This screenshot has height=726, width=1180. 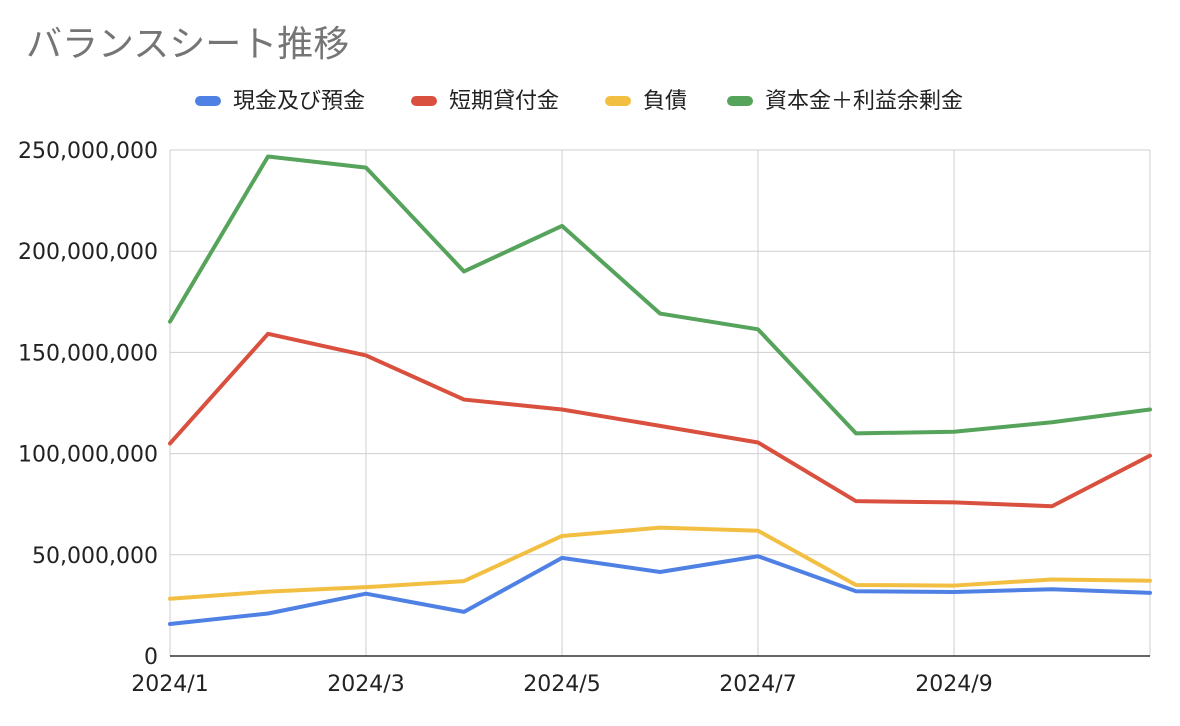 I want to click on legend: 現金及び預金 短期貸付金 負債 資本金＋利益余剰金, so click(x=579, y=101).